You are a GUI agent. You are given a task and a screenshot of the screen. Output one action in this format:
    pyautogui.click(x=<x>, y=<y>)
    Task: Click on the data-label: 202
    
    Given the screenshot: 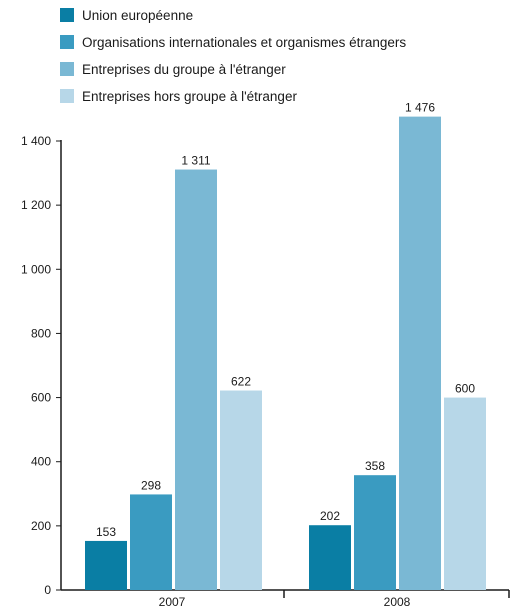 What is the action you would take?
    pyautogui.click(x=330, y=516)
    